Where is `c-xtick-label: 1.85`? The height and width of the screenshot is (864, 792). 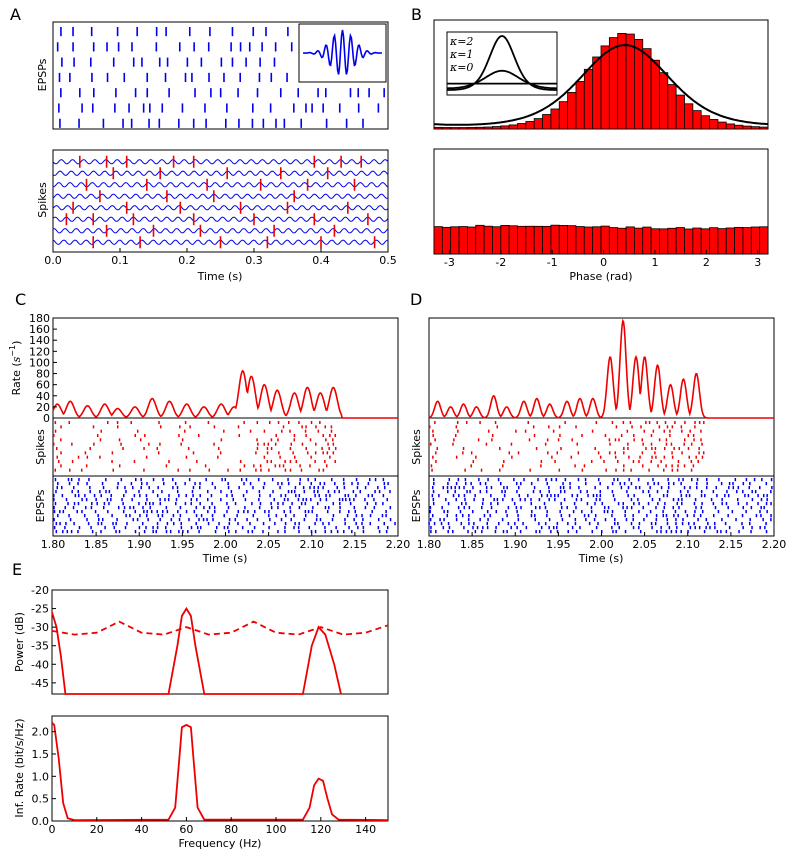
c-xtick-label: 1.85 is located at coordinates (96, 544).